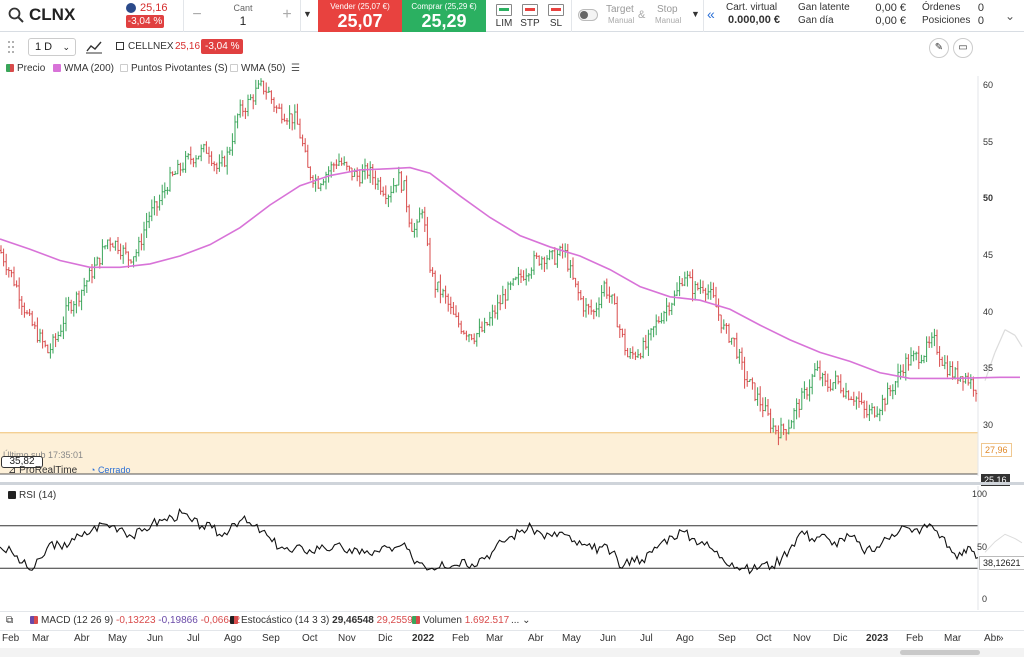  I want to click on chart-type-icon, so click(94, 47).